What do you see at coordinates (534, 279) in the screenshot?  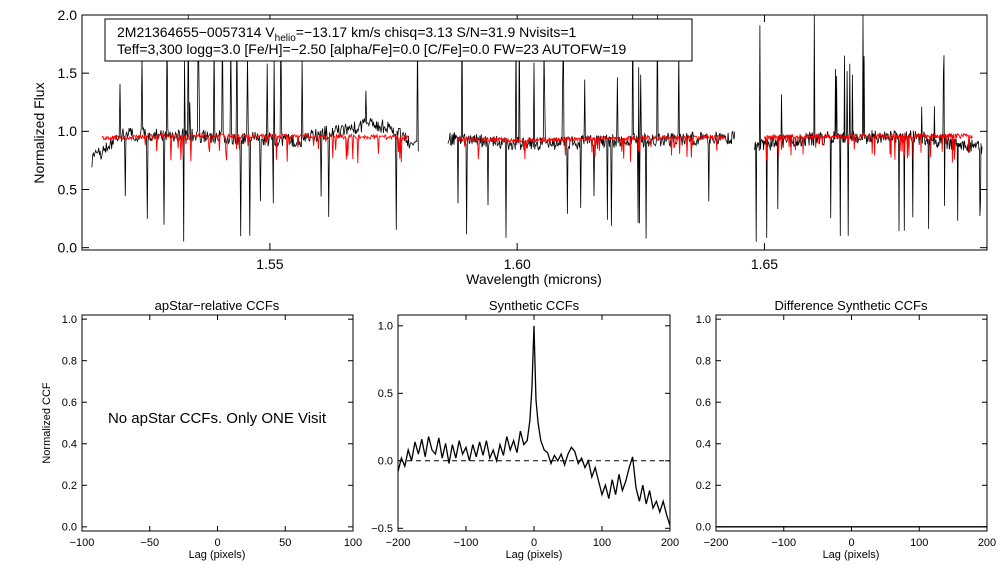 I see `spectrum-x-axis-label: Wavelength (microns)` at bounding box center [534, 279].